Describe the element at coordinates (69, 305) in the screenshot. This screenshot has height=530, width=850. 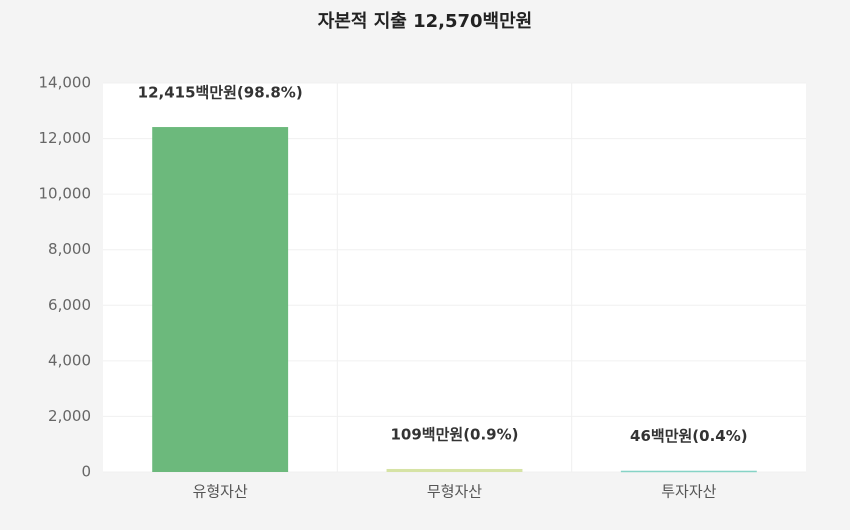
I see `y-tick-label: 6,000` at that location.